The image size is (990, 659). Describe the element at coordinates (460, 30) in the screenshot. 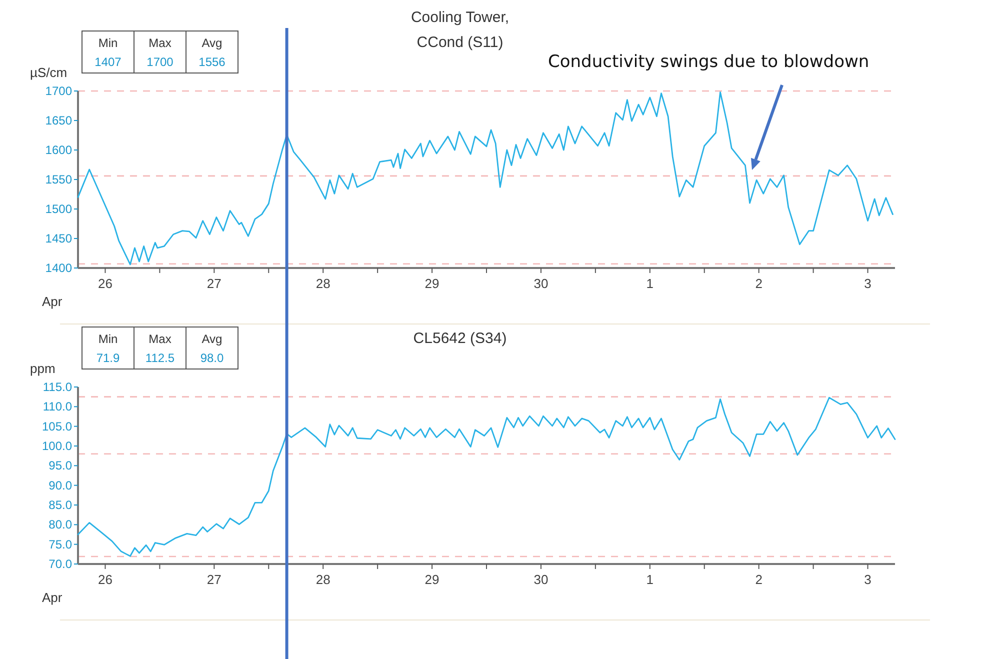

I see `chart-title: Cooling Tower, CCond (S11)` at that location.